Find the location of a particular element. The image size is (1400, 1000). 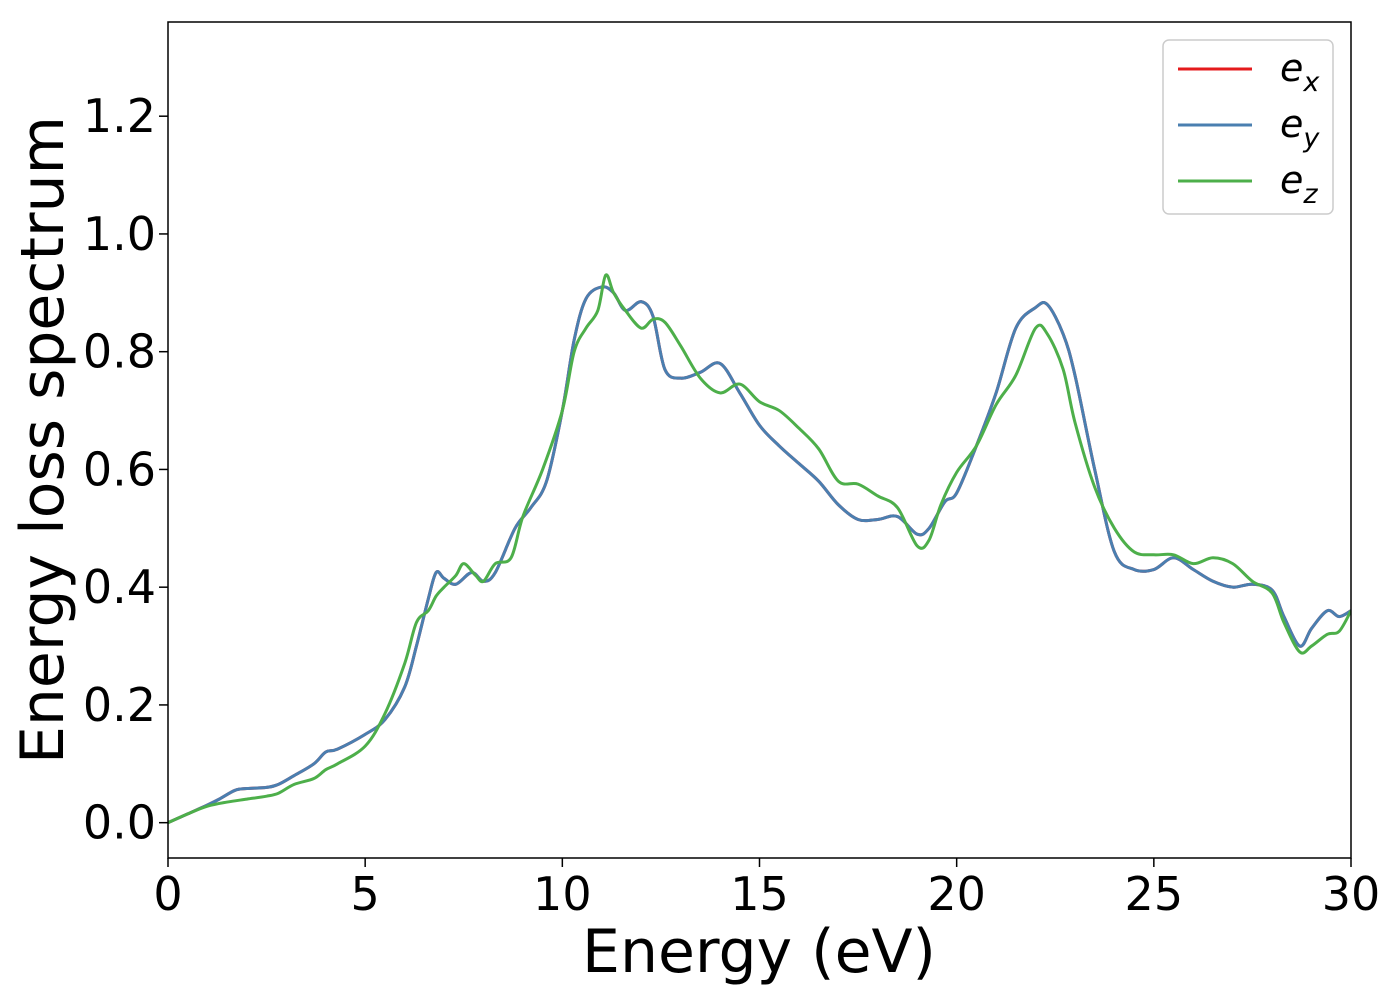

y-axis-ticks: 0.0 0.2 0.4 0.6 0.8 1.0 1.2 is located at coordinates (125, 469).